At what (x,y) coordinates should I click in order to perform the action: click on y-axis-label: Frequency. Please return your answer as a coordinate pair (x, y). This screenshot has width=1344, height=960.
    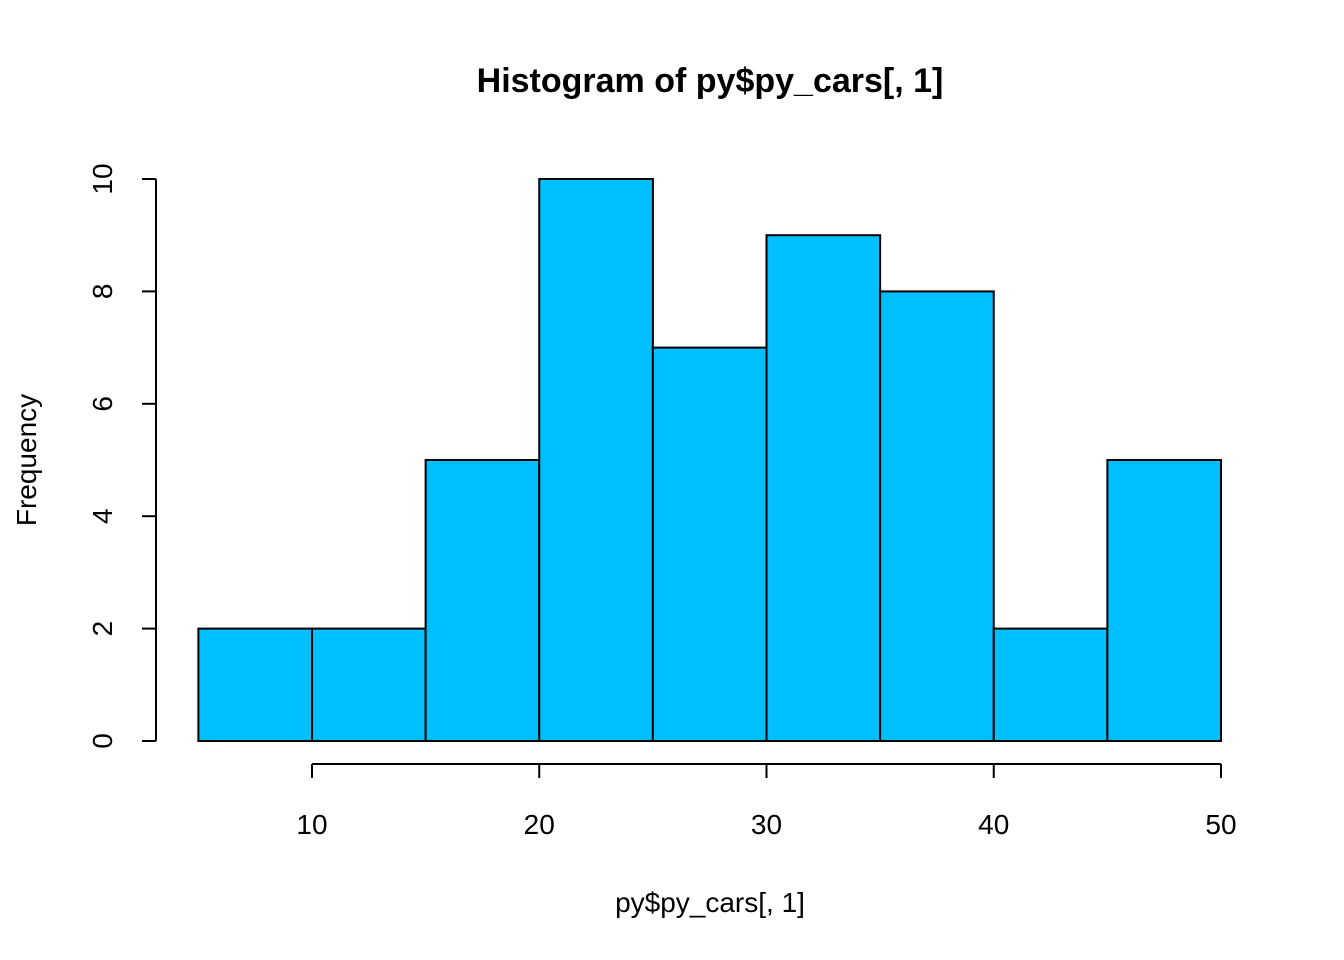
    Looking at the image, I should click on (26, 460).